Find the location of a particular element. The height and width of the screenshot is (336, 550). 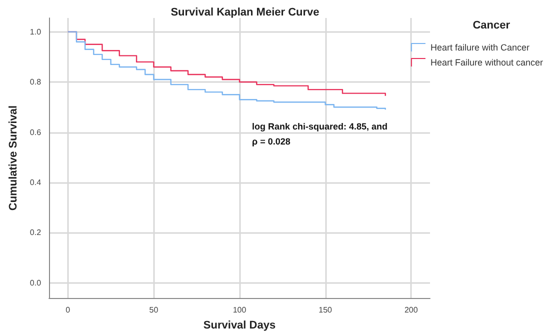

legend-label: Heart Failure without cancer is located at coordinates (487, 63).